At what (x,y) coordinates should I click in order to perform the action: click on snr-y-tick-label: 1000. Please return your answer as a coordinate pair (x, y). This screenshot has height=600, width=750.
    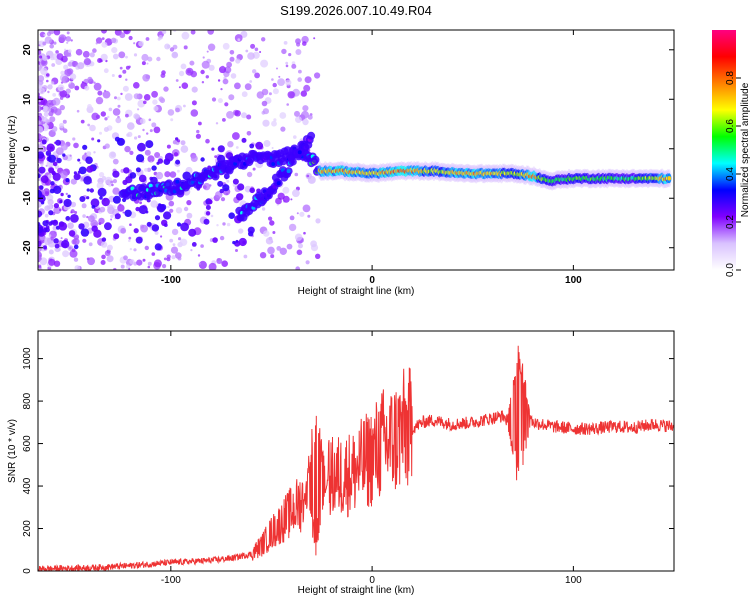
    Looking at the image, I should click on (27, 358).